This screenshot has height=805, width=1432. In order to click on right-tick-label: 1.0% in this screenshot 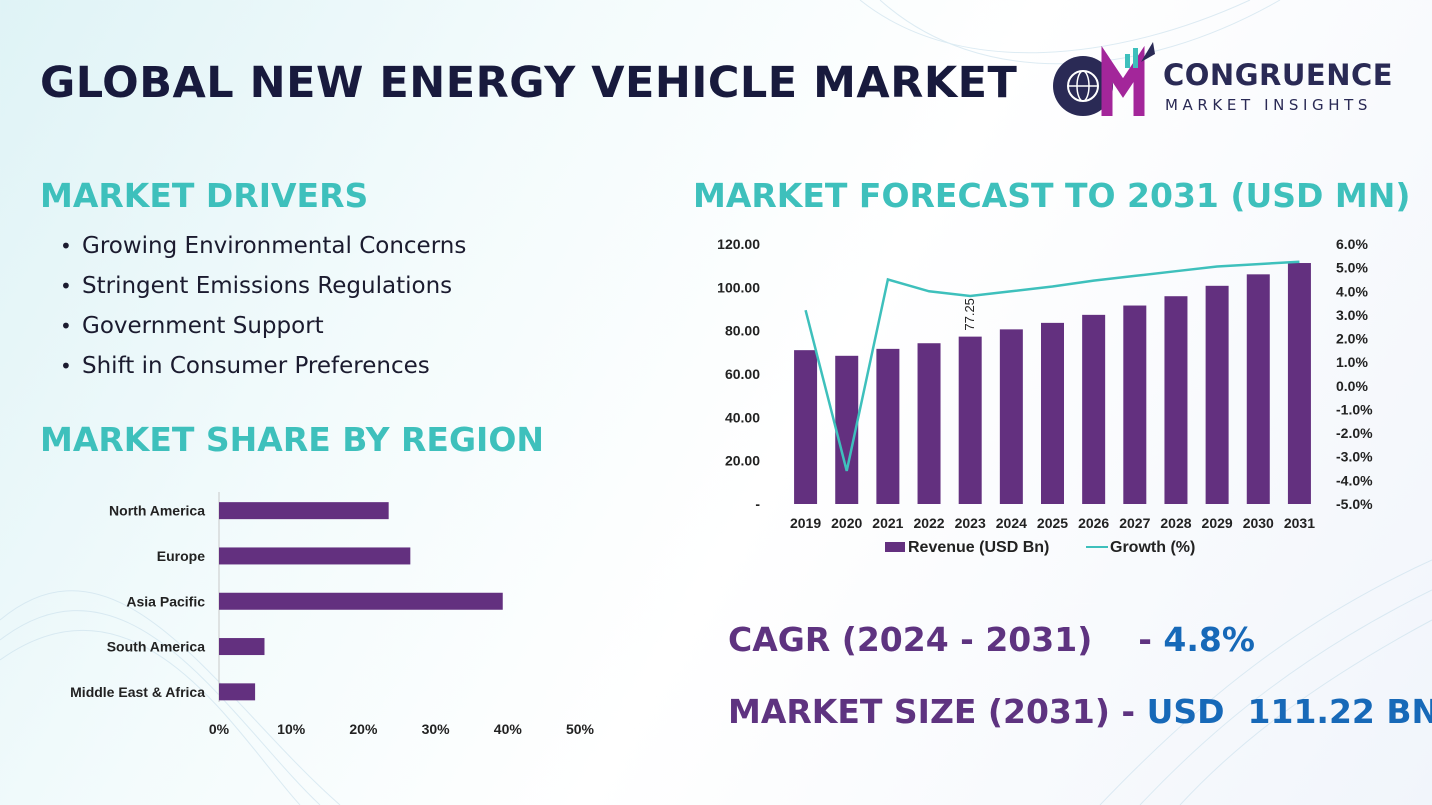, I will do `click(1352, 362)`.